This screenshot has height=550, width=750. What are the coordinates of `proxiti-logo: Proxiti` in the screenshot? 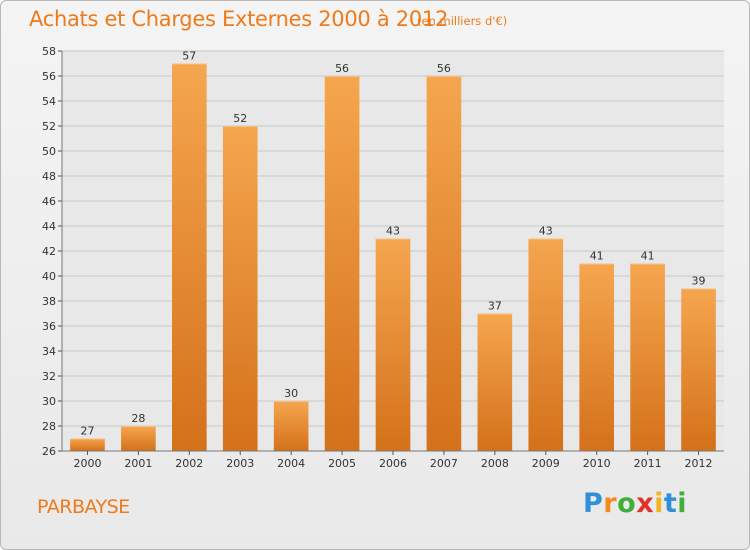 It's located at (635, 503).